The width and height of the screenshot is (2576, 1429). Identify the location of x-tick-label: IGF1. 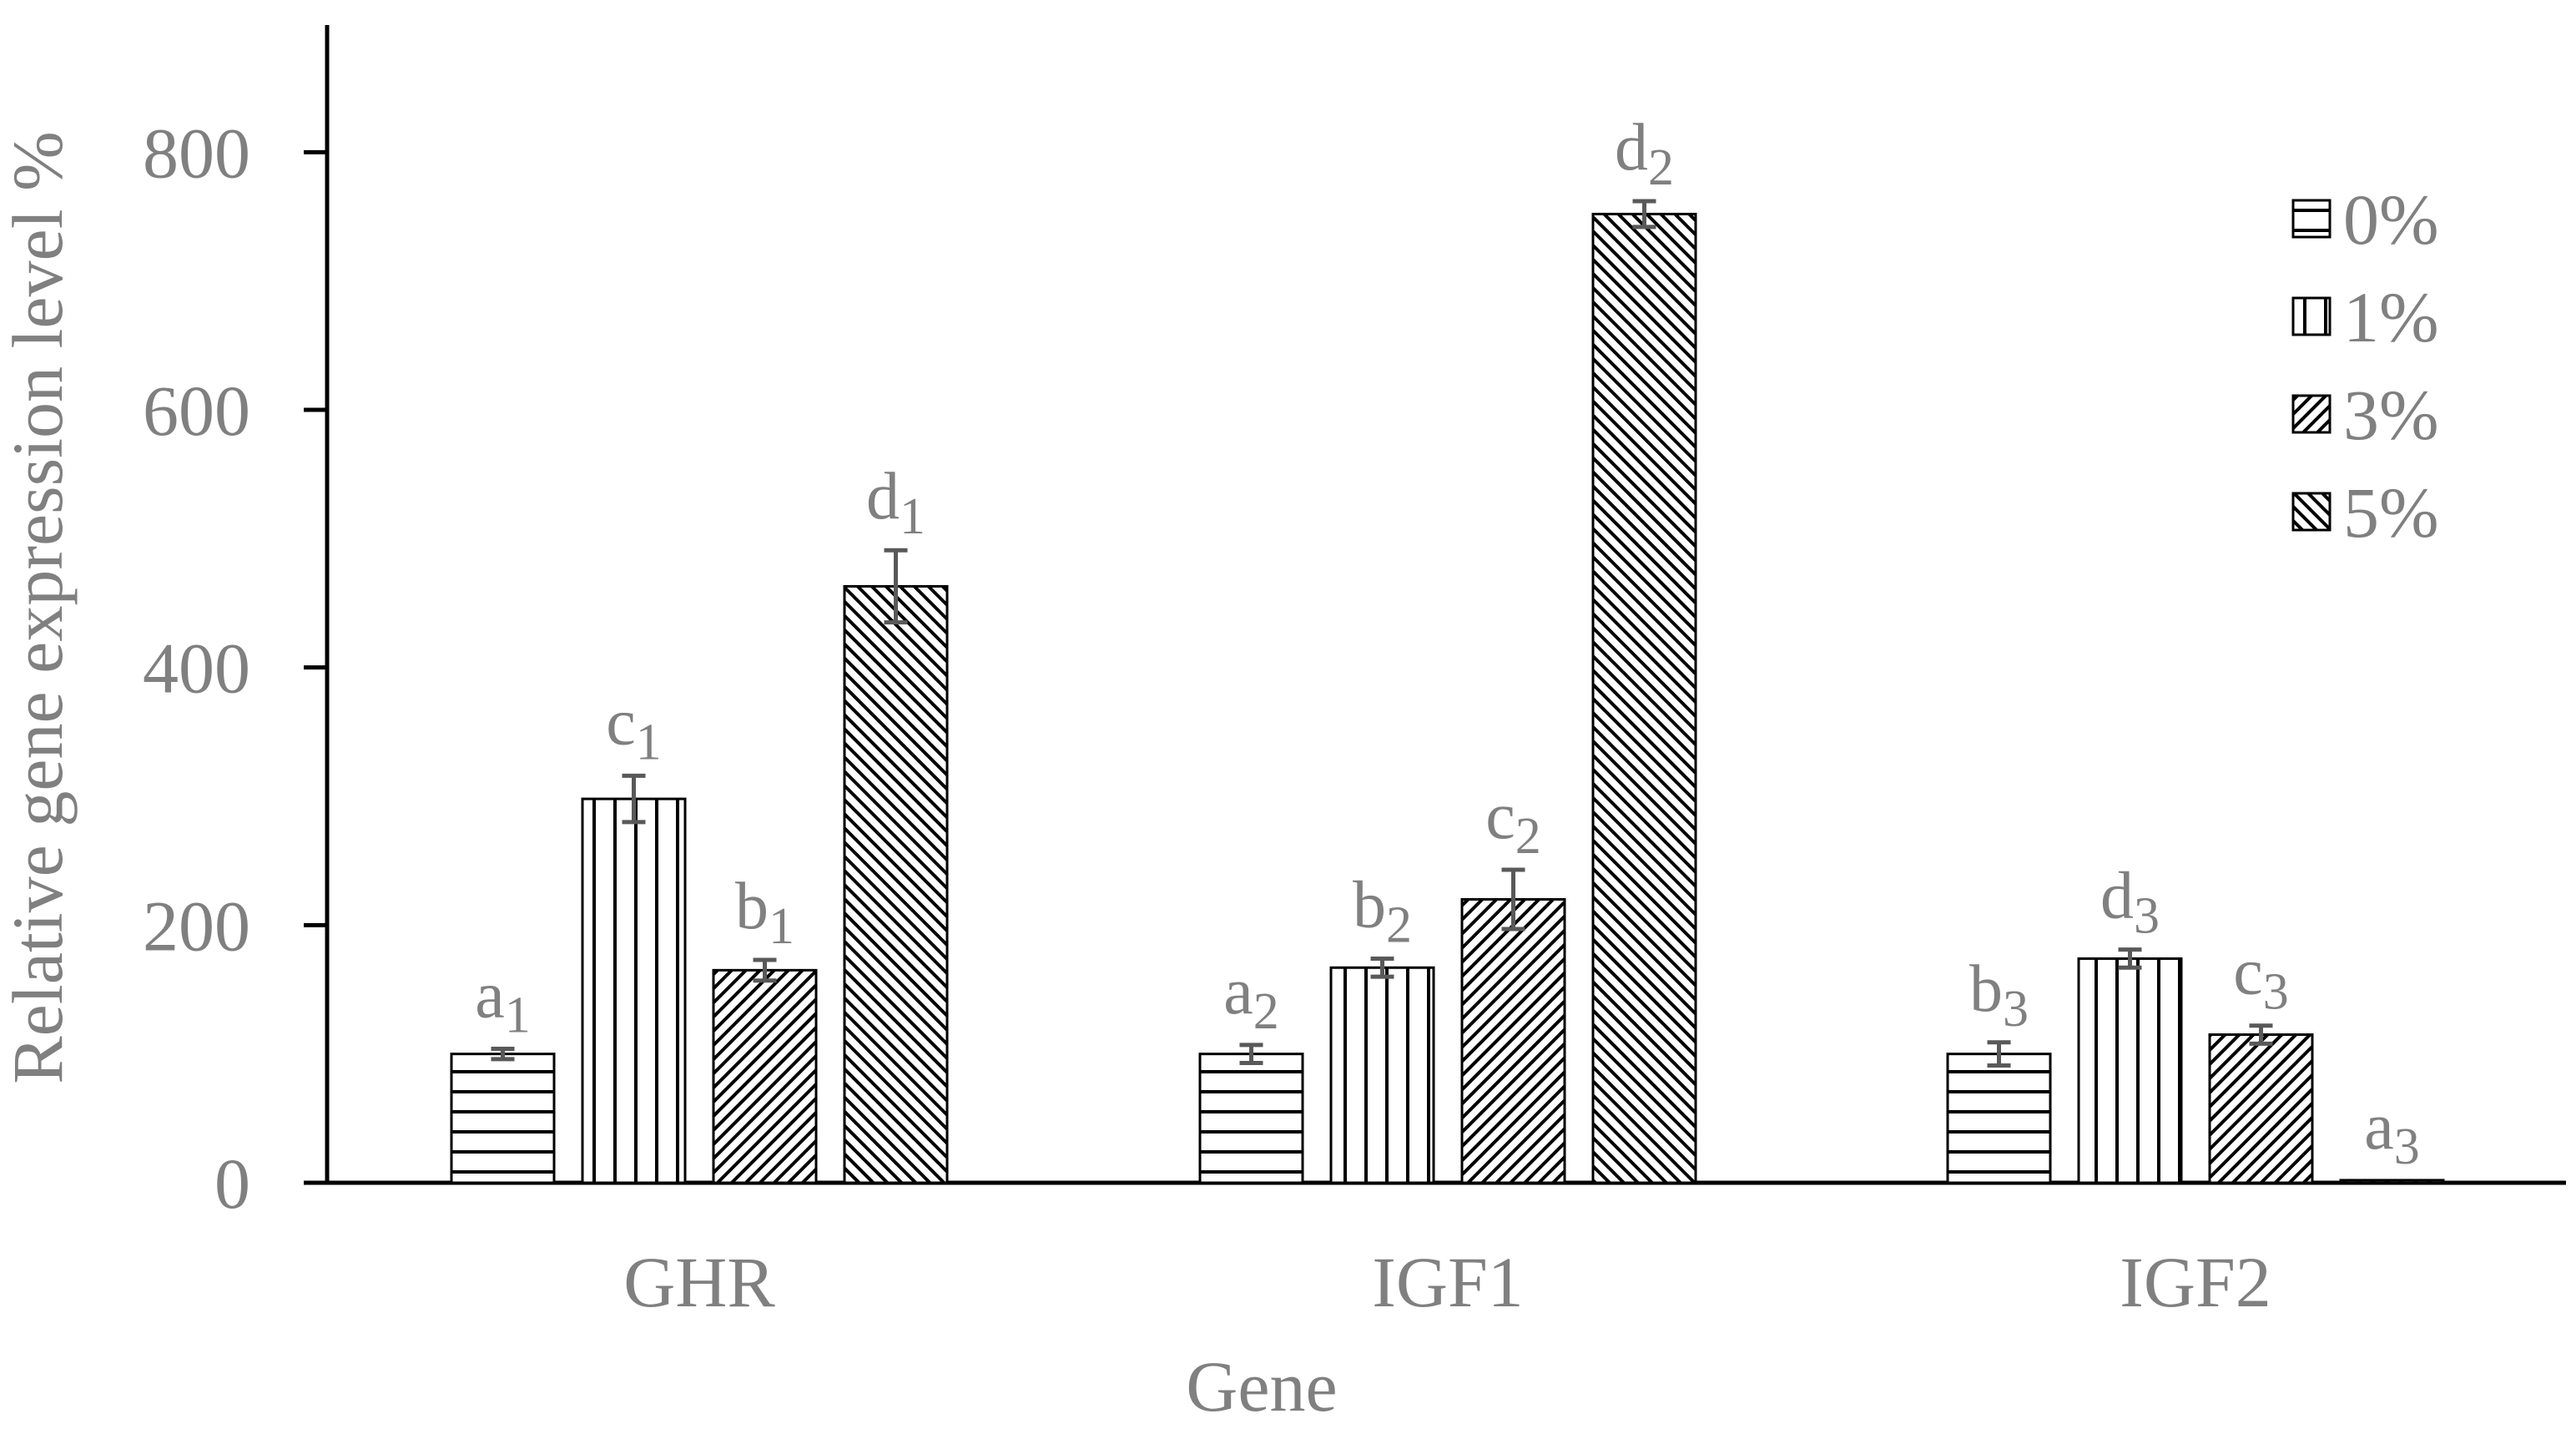
(1448, 1282).